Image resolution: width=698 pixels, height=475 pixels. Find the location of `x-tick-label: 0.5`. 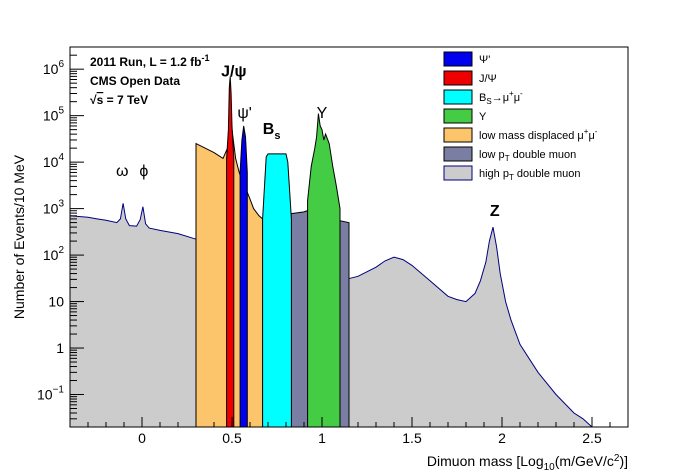

x-tick-label: 0.5 is located at coordinates (232, 438).